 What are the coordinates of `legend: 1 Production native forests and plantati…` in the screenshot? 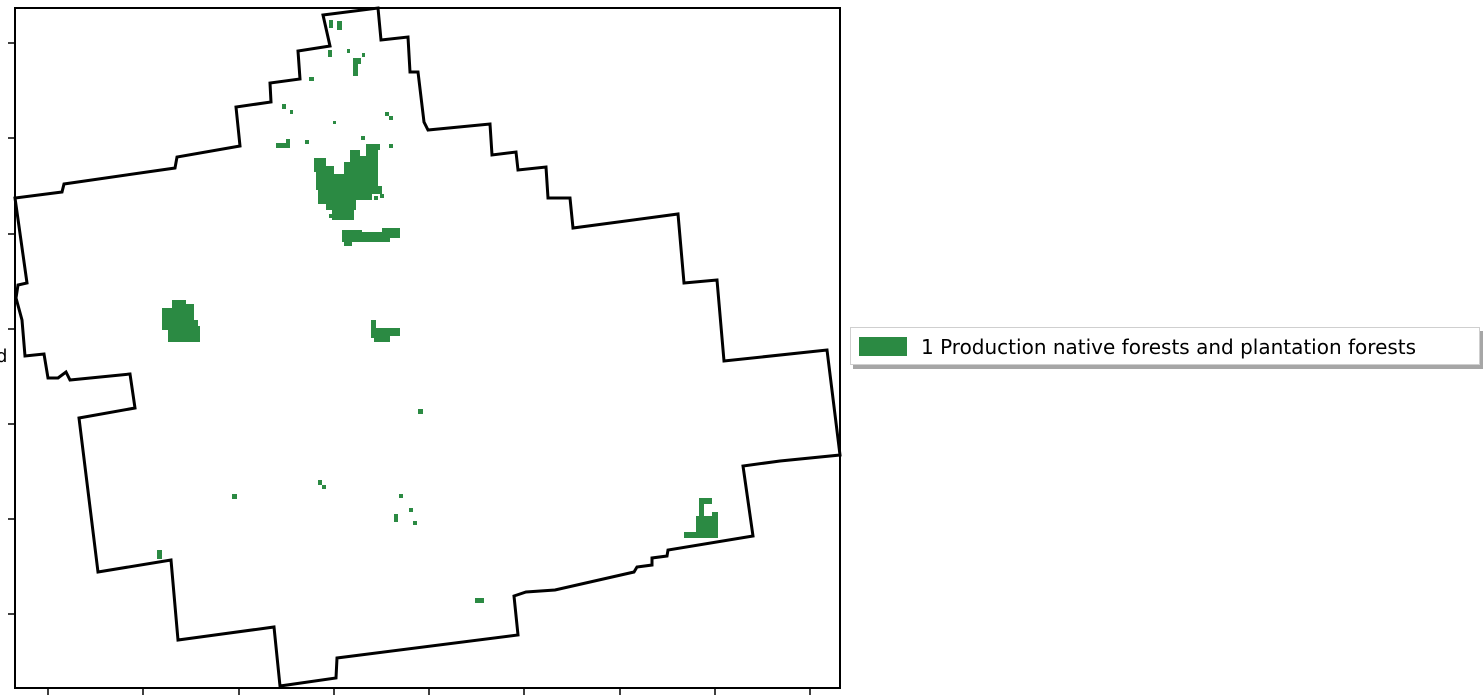 It's located at (1165, 346).